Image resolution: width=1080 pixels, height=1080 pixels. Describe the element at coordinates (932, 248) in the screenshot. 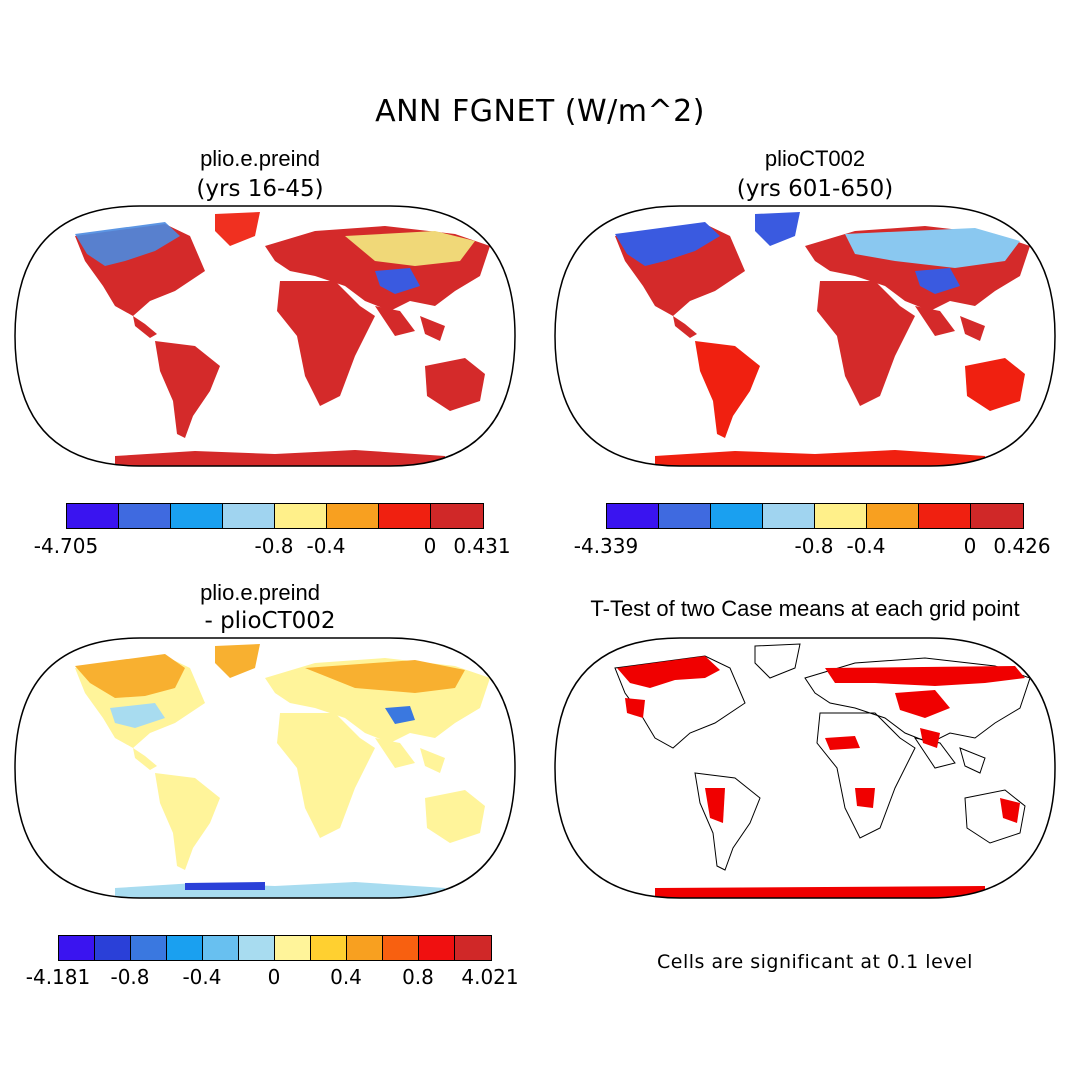

I see `cold-region-siberia` at that location.